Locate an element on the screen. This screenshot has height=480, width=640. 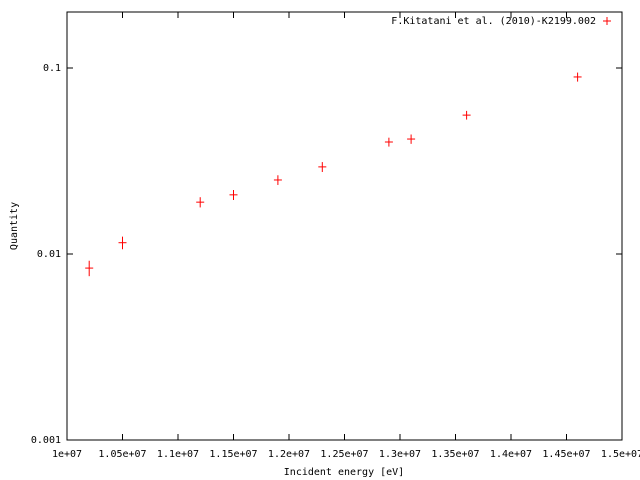
x-tick-label: 1.05e+07 is located at coordinates (122, 454).